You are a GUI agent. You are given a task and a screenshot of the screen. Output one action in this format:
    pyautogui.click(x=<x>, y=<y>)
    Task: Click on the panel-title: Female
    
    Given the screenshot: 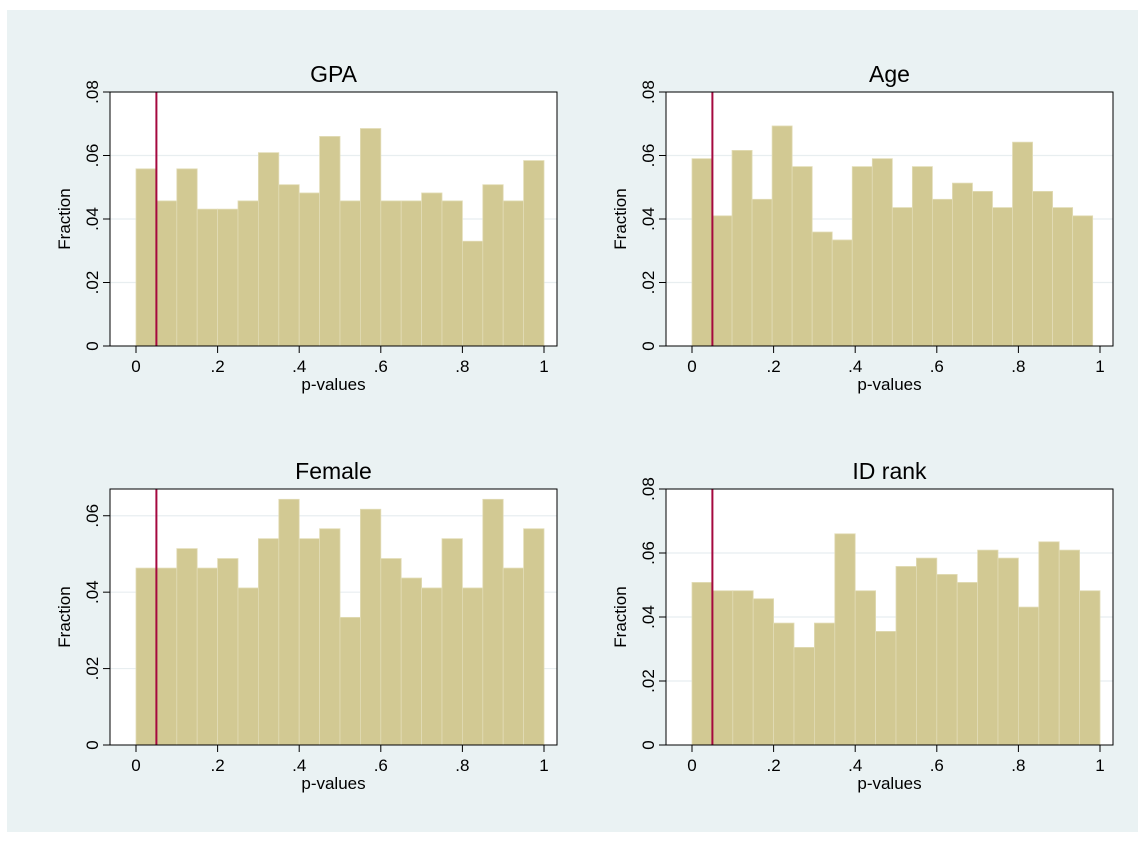 What is the action you would take?
    pyautogui.click(x=333, y=471)
    